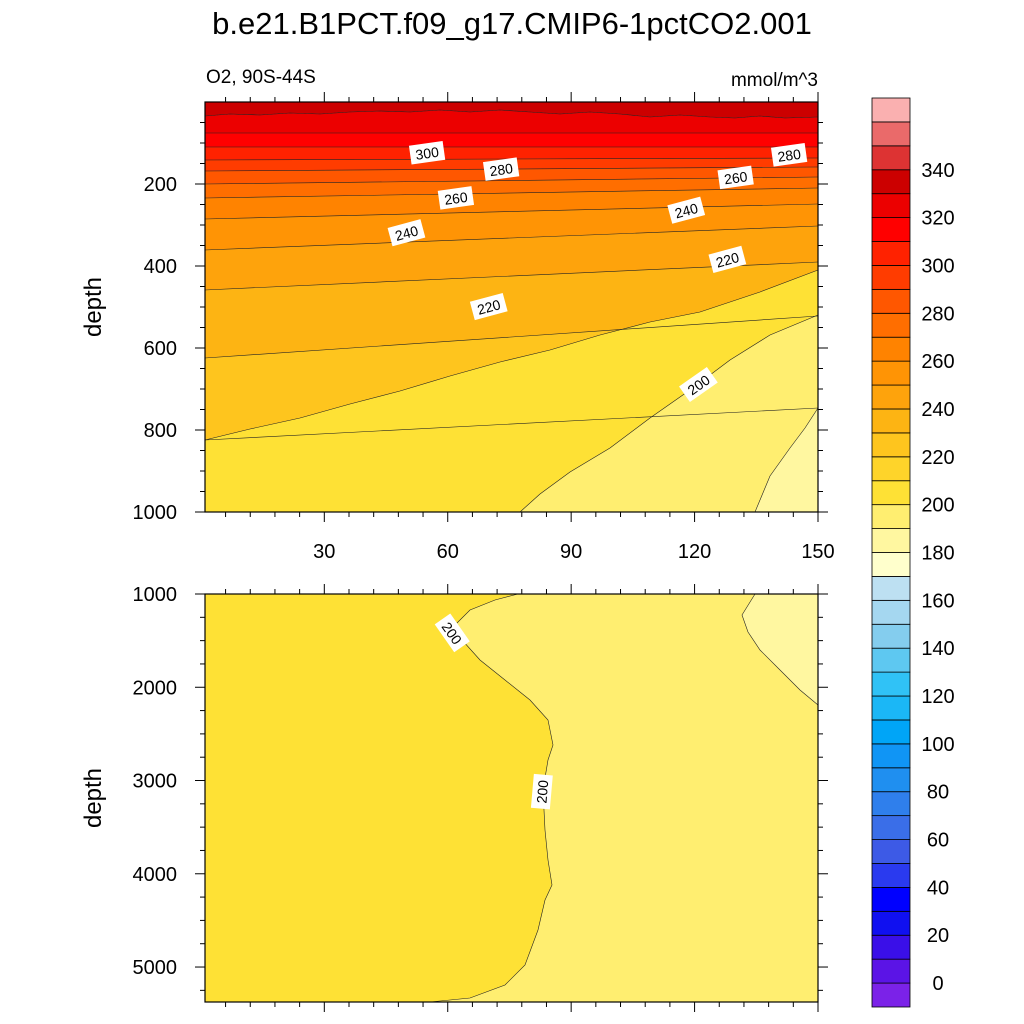 Image resolution: width=1024 pixels, height=1024 pixels. What do you see at coordinates (937, 554) in the screenshot?
I see `colorbar-label: 180` at bounding box center [937, 554].